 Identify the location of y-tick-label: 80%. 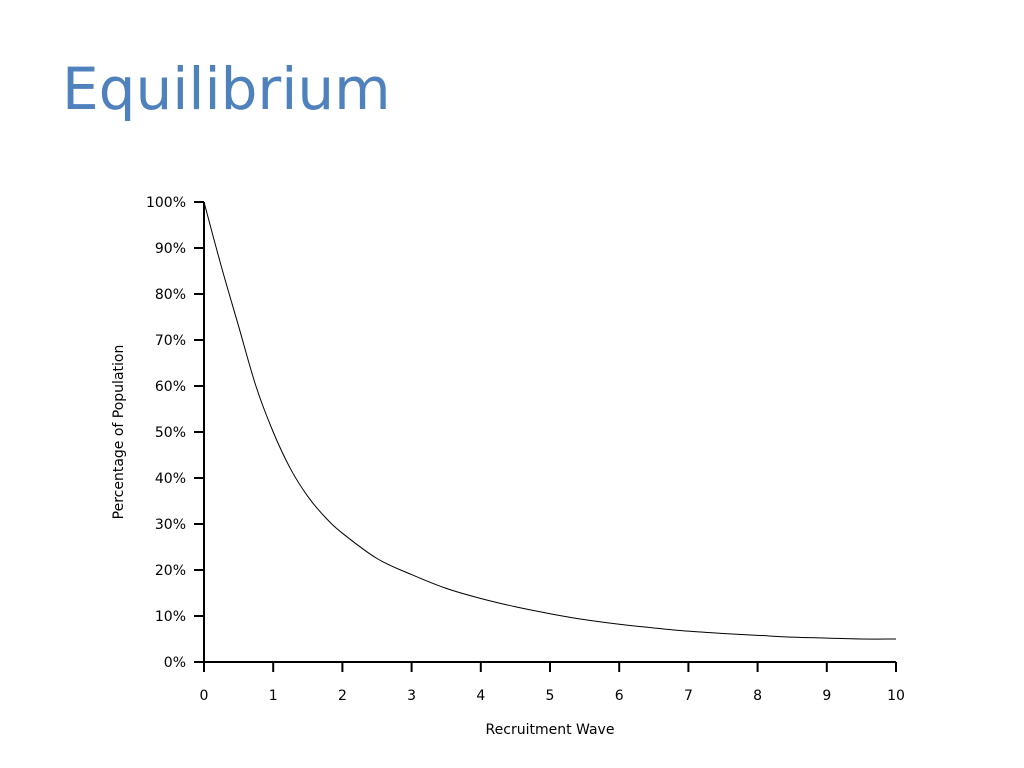
(170, 295).